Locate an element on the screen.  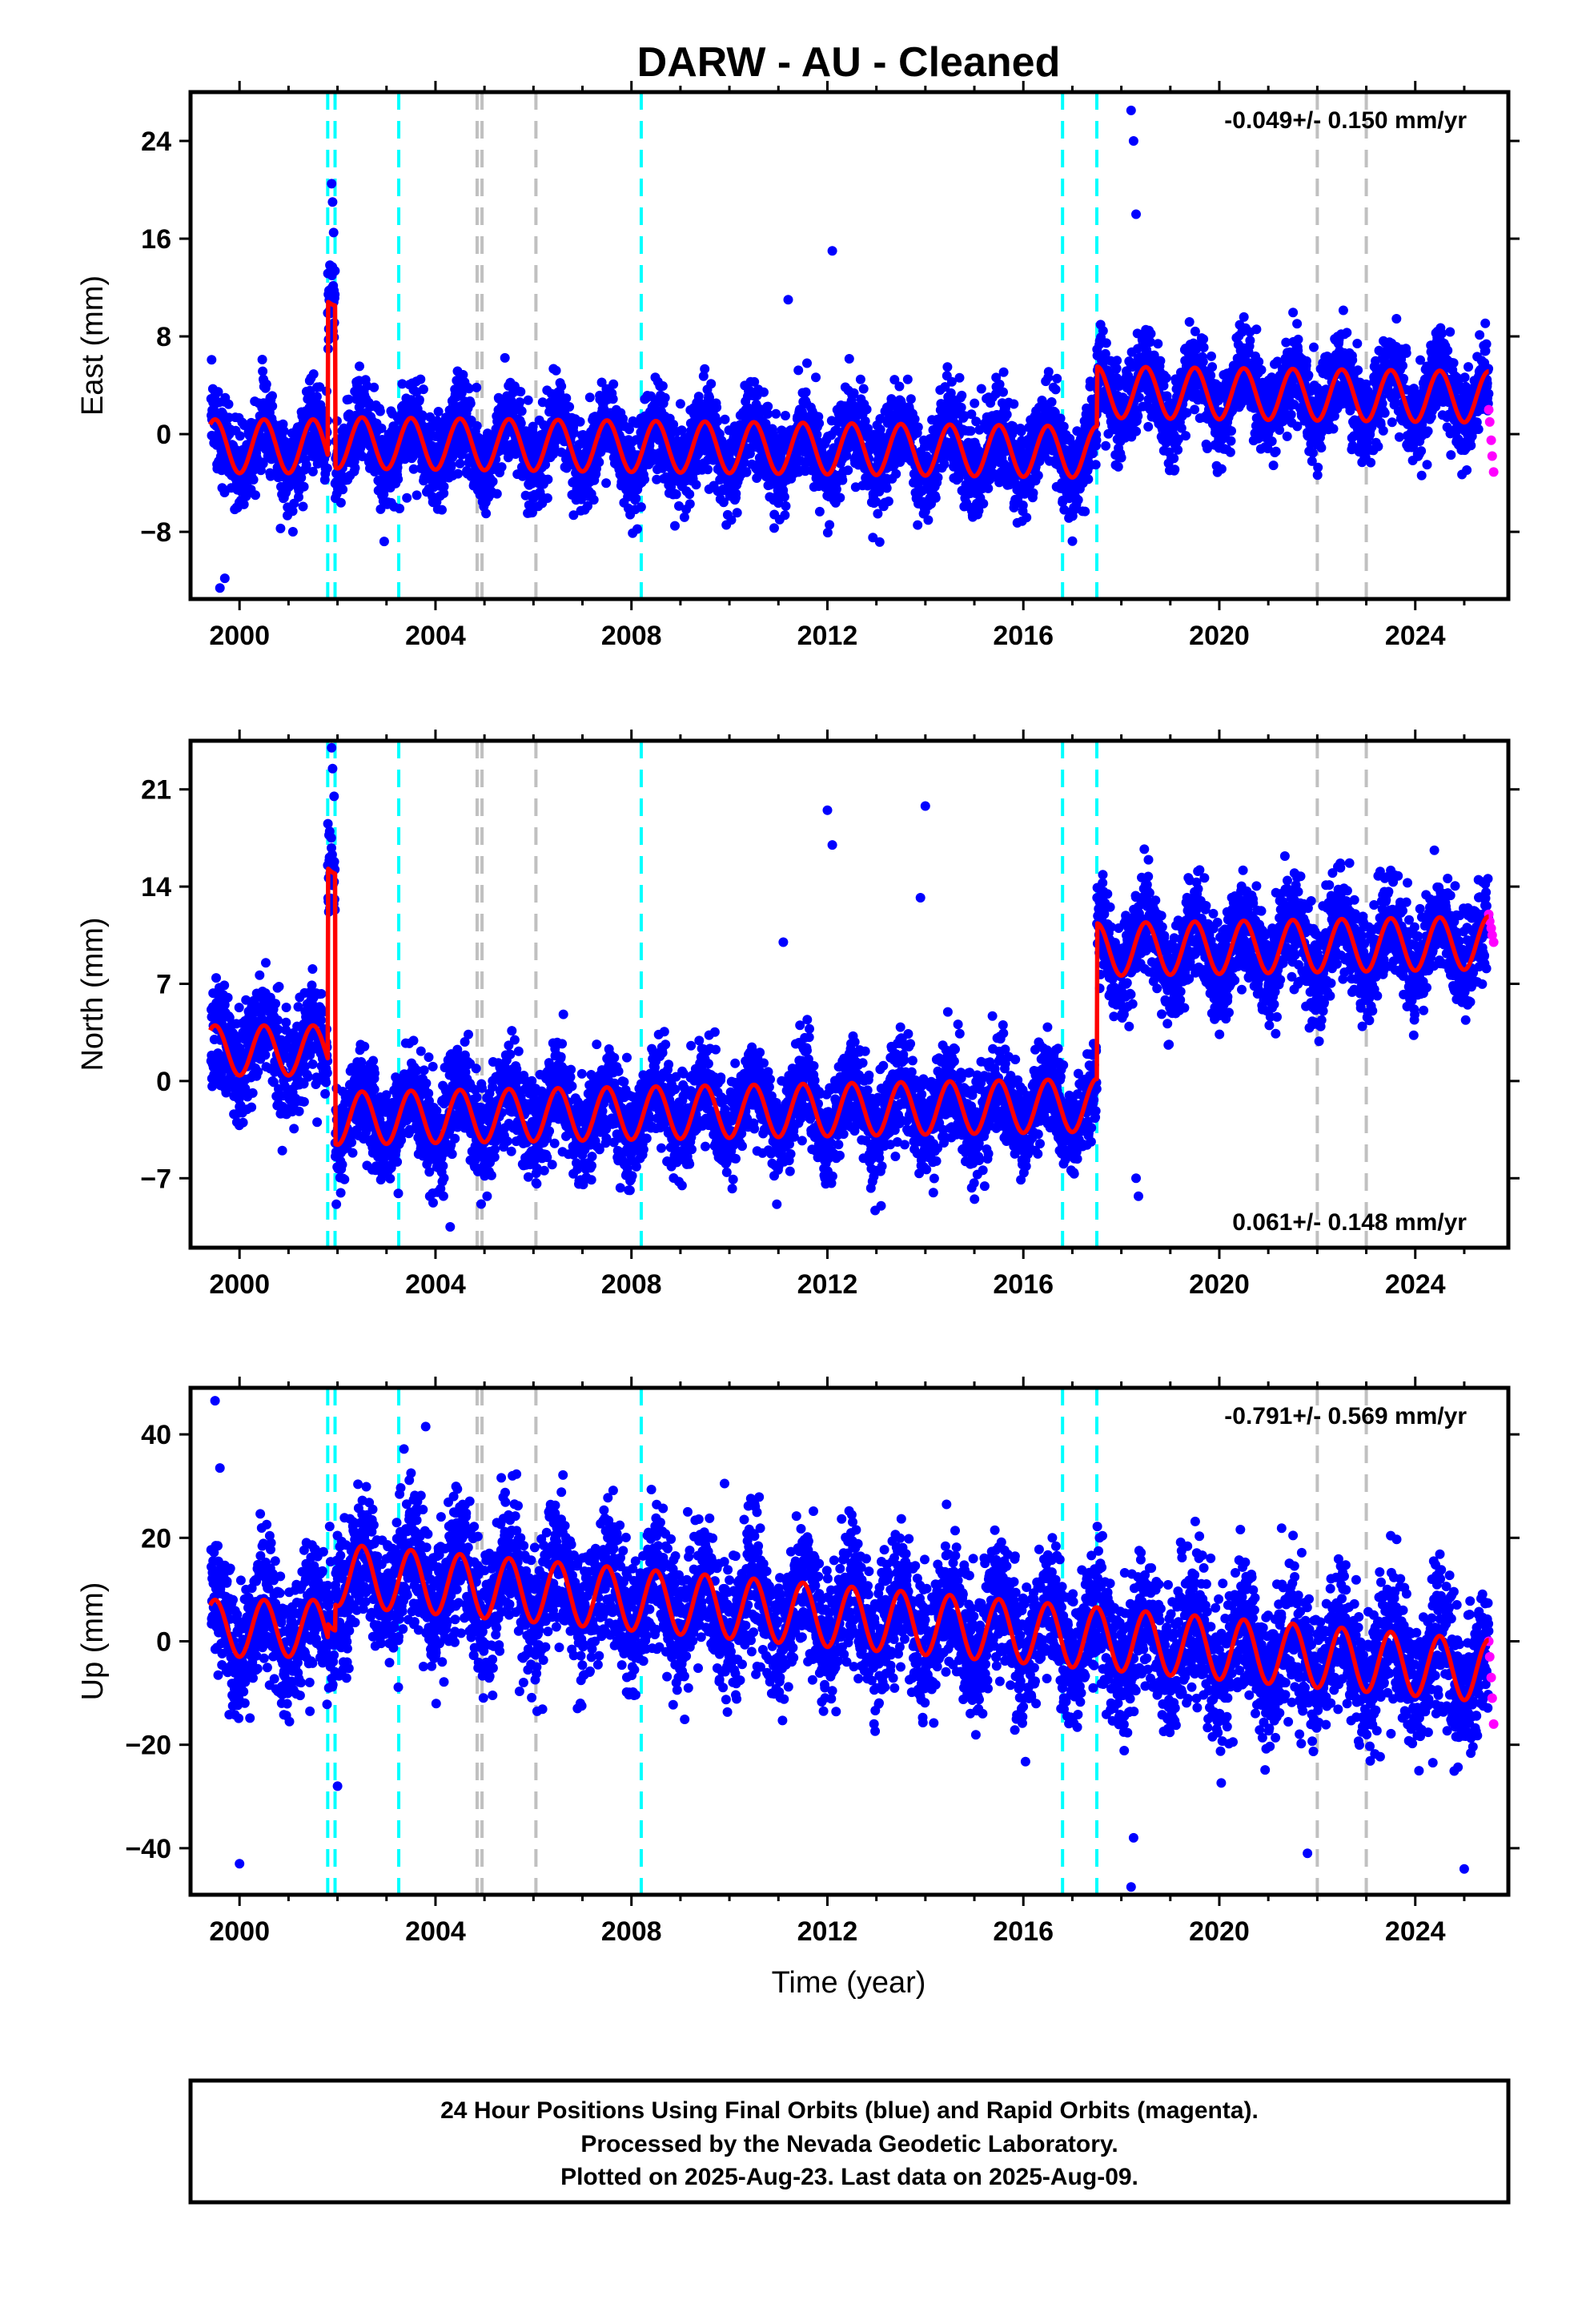
y-axis-label: East (mm) is located at coordinates (93, 345).